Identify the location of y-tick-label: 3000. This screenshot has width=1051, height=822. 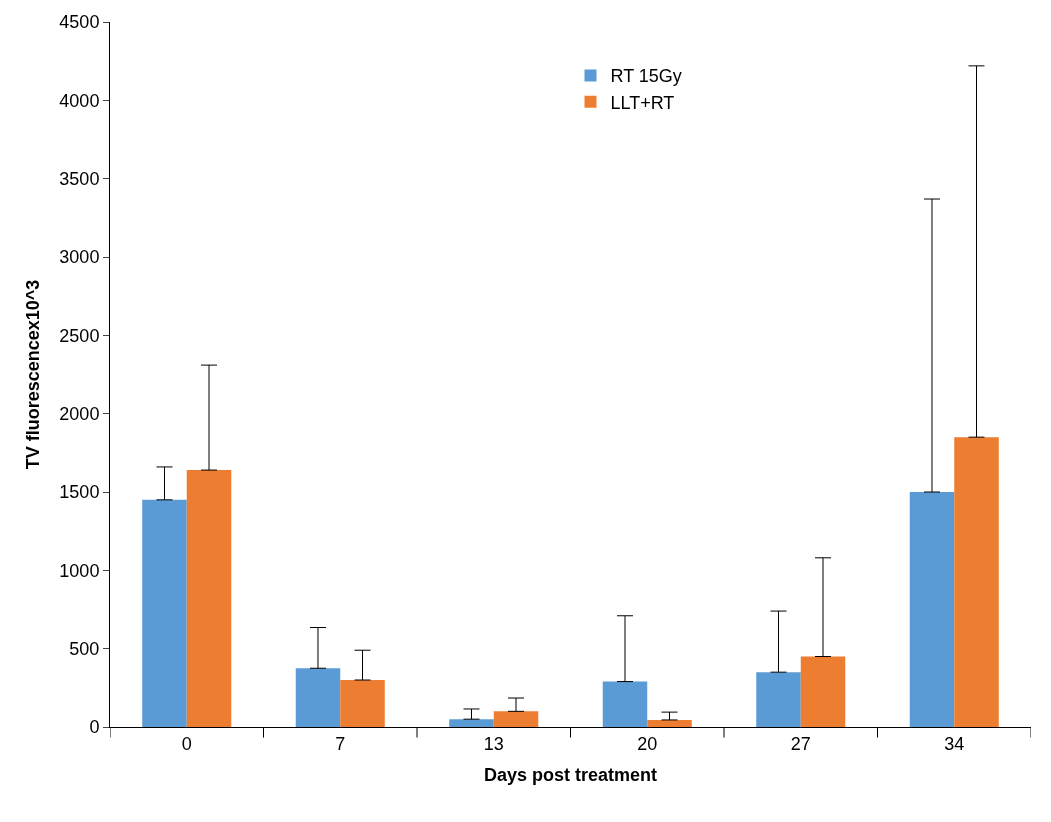
(79, 257).